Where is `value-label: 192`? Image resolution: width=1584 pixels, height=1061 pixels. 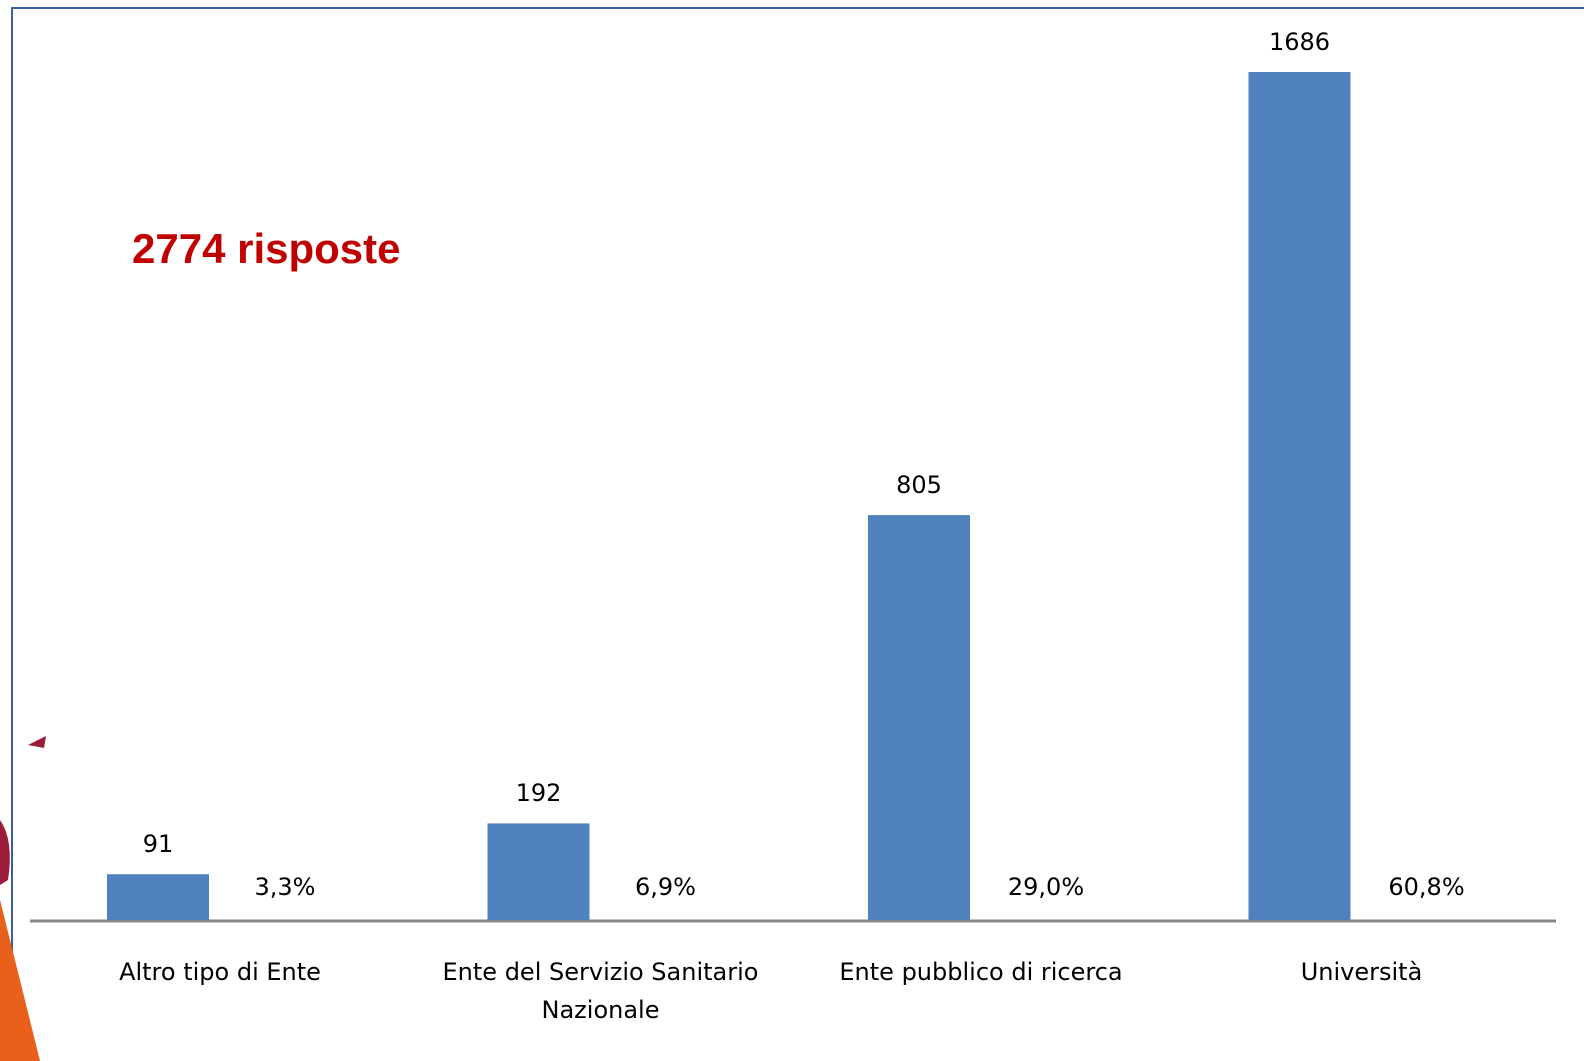 value-label: 192 is located at coordinates (538, 793).